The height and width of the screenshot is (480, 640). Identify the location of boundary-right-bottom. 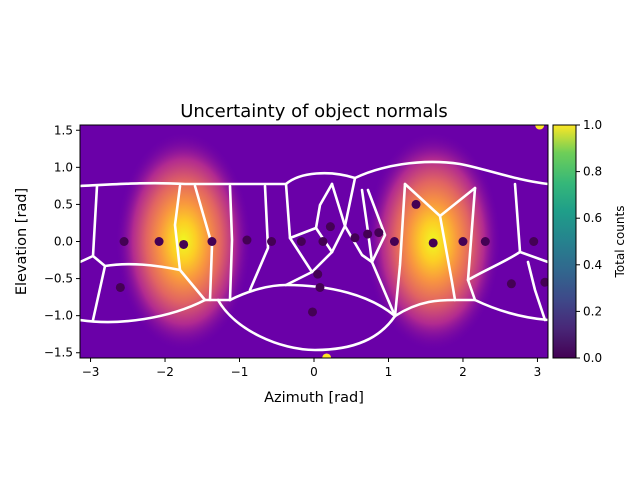
(470, 310).